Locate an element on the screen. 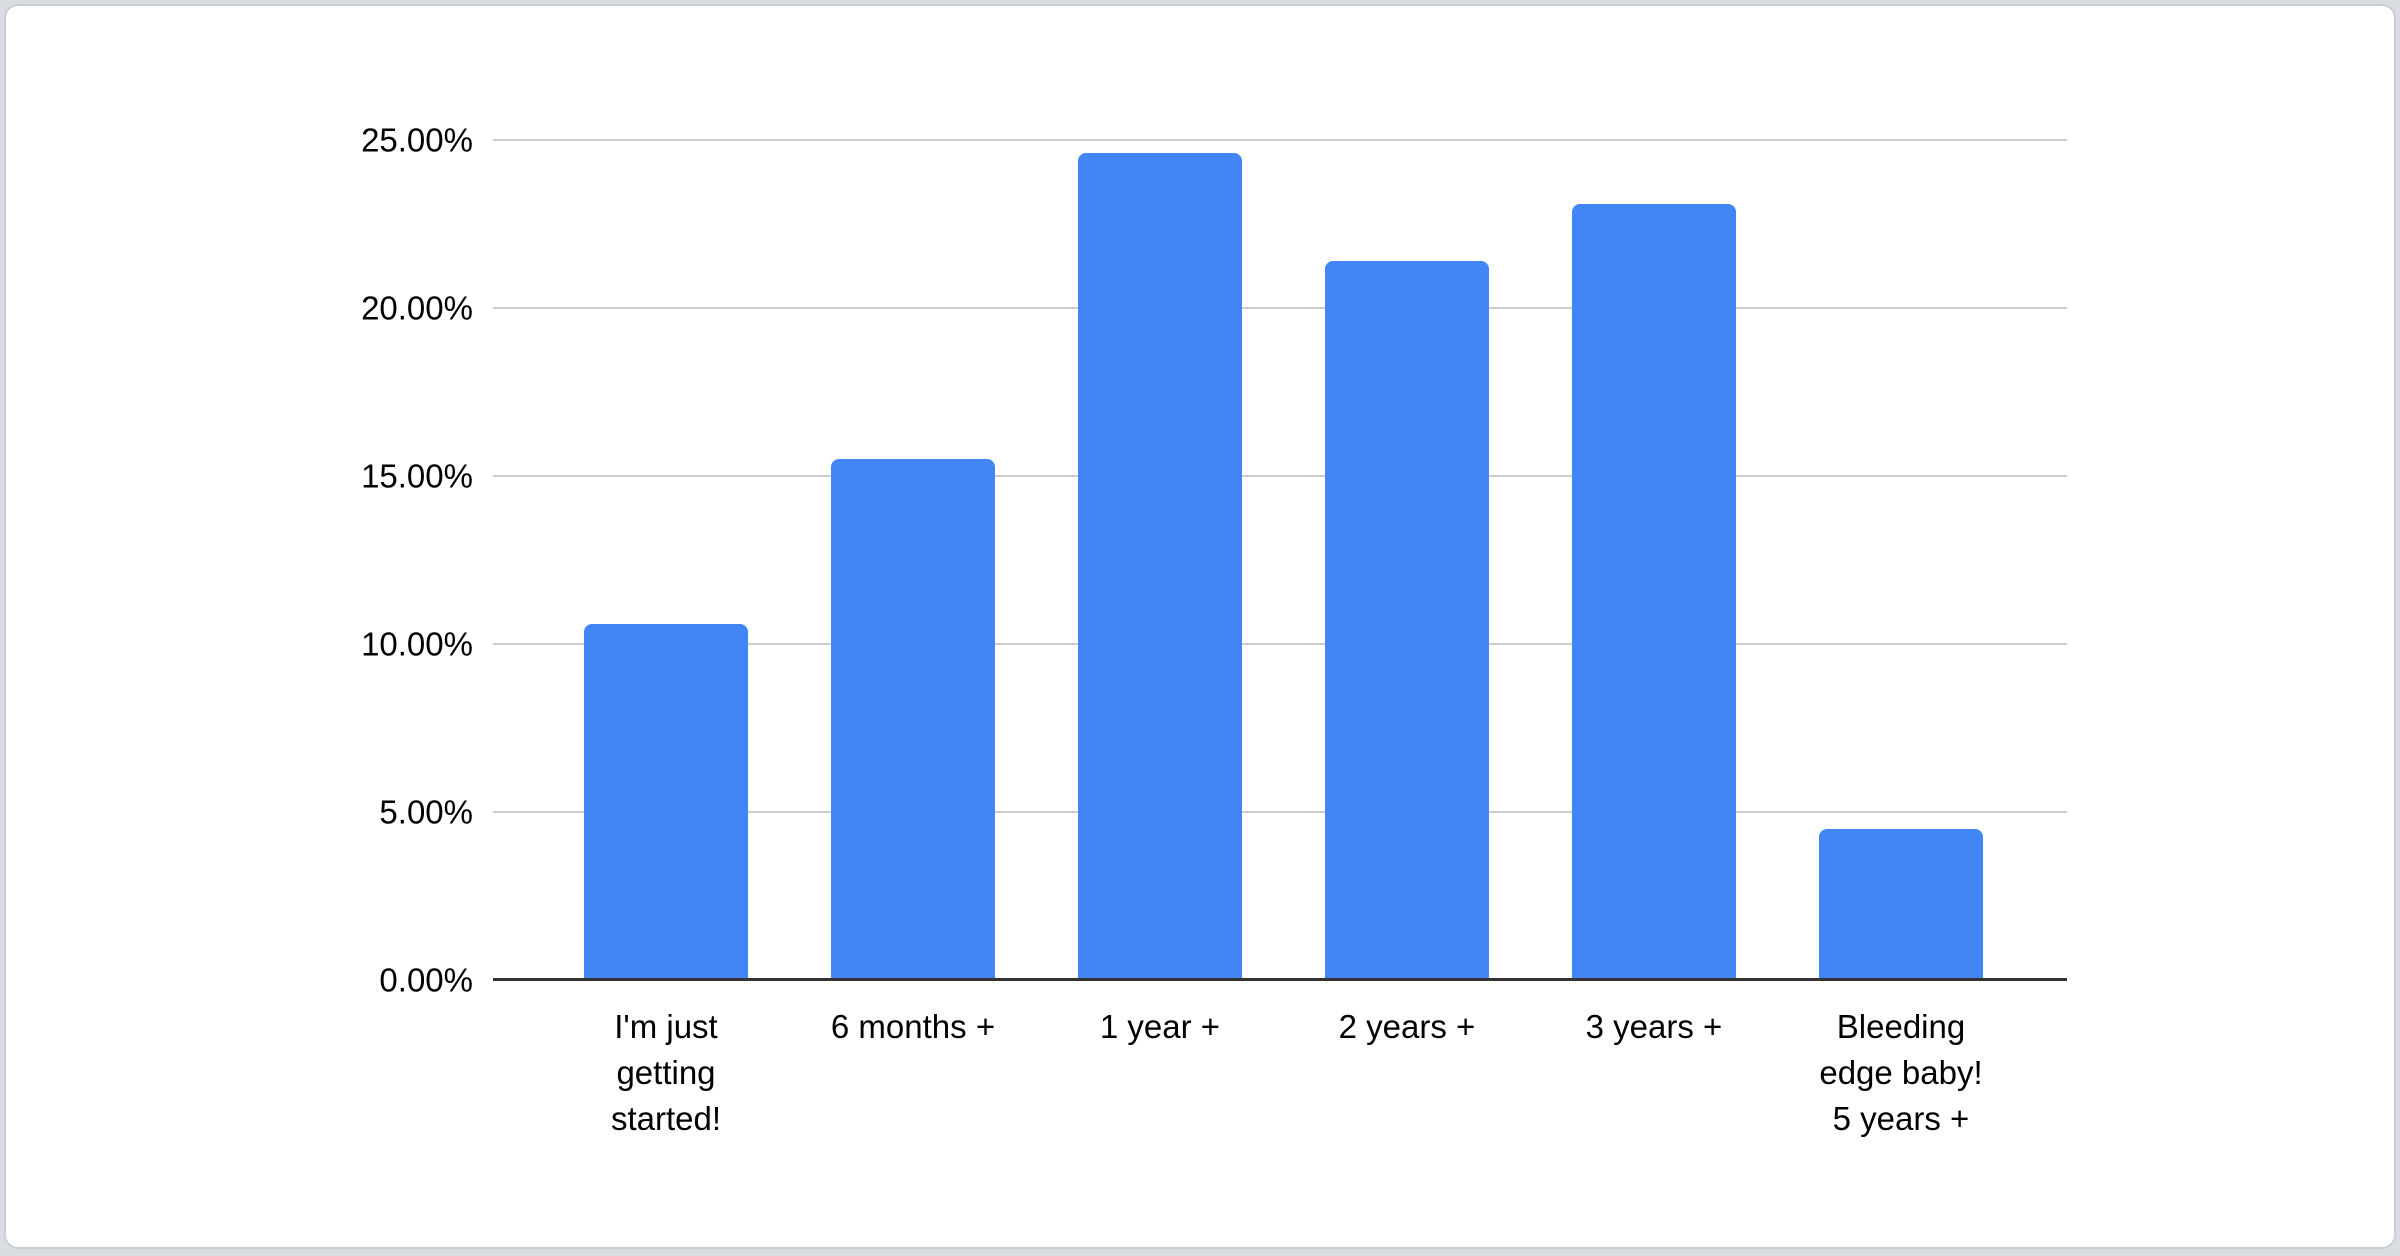 Image resolution: width=2400 pixels, height=1256 pixels. y-axis-tick-label: 0.00% is located at coordinates (426, 980).